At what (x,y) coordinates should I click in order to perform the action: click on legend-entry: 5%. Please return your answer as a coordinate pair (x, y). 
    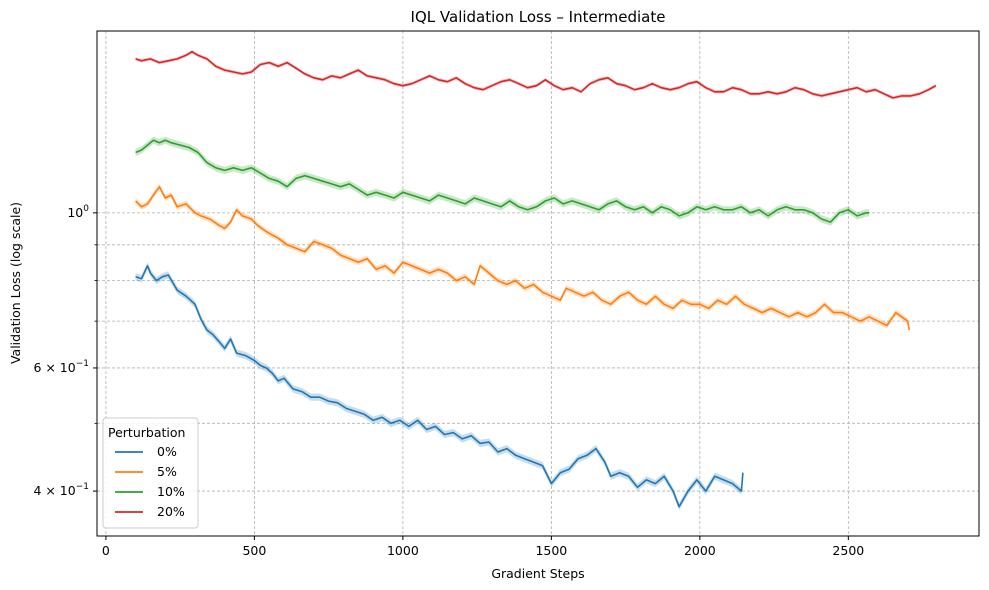
    Looking at the image, I should click on (167, 471).